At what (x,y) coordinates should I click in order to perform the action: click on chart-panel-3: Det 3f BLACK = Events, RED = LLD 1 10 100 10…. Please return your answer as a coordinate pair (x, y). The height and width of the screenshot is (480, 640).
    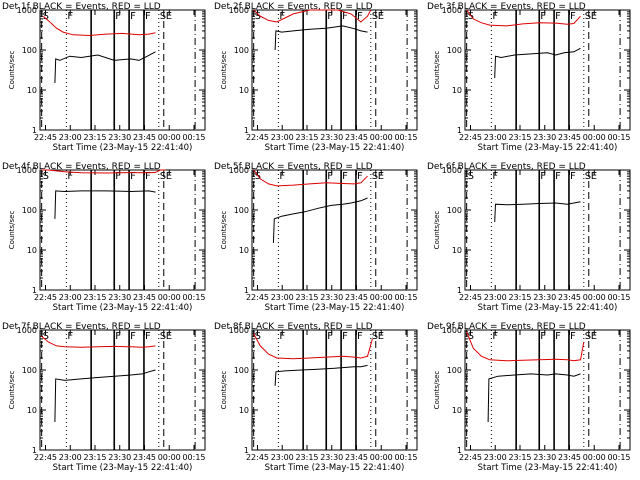
    Looking at the image, I should click on (529, 77).